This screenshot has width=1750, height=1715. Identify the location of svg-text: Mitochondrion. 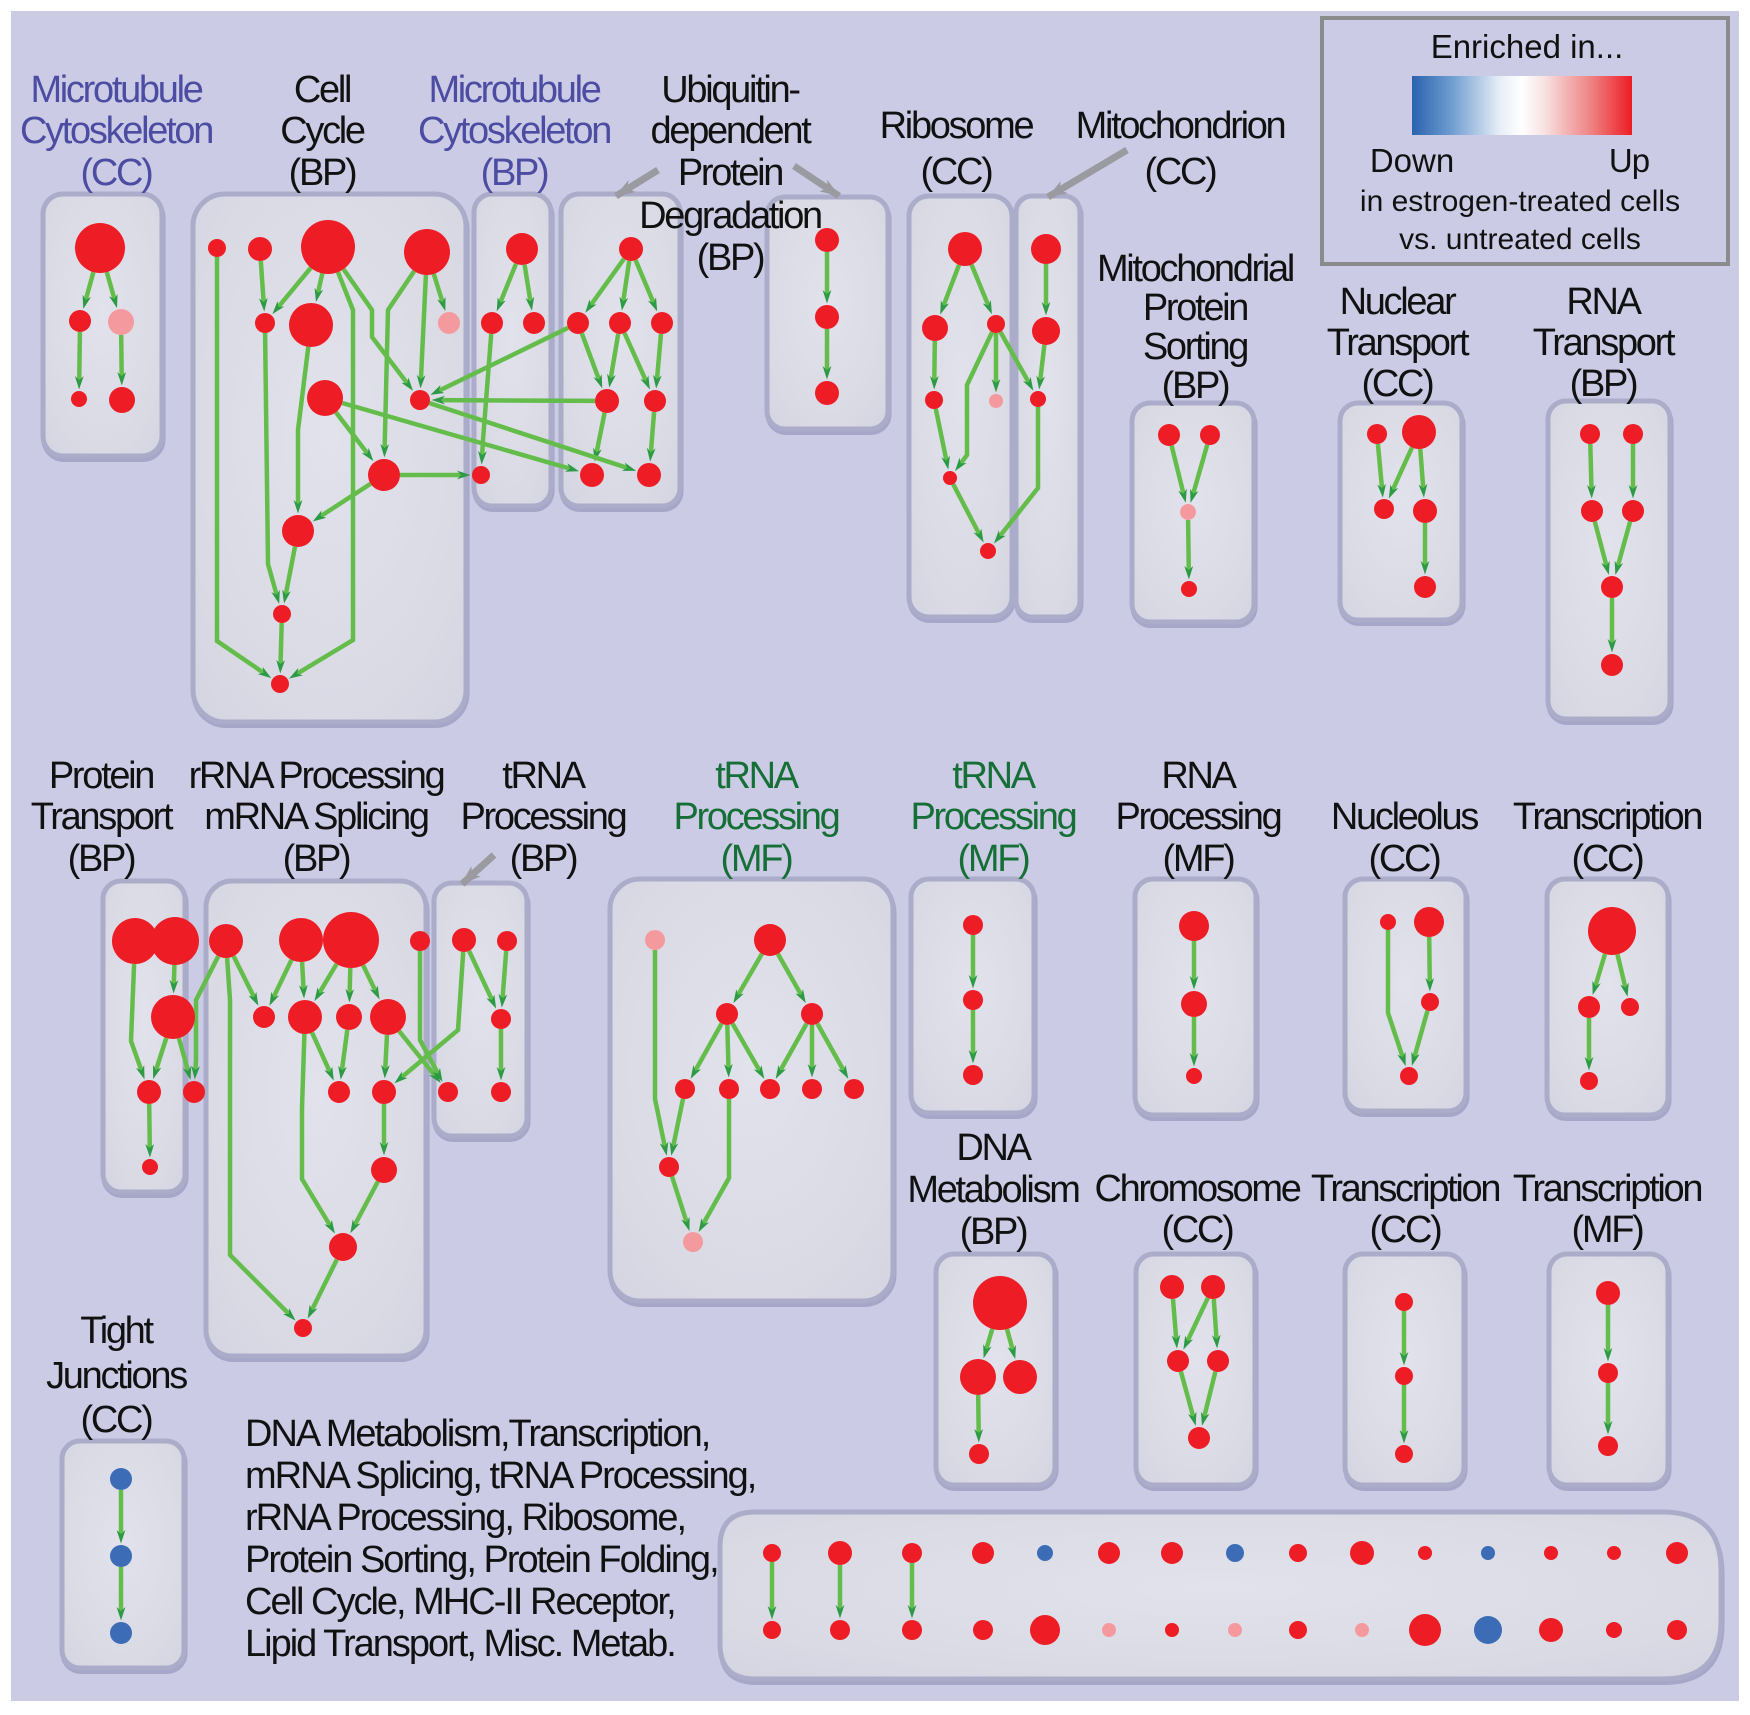
(1180, 126).